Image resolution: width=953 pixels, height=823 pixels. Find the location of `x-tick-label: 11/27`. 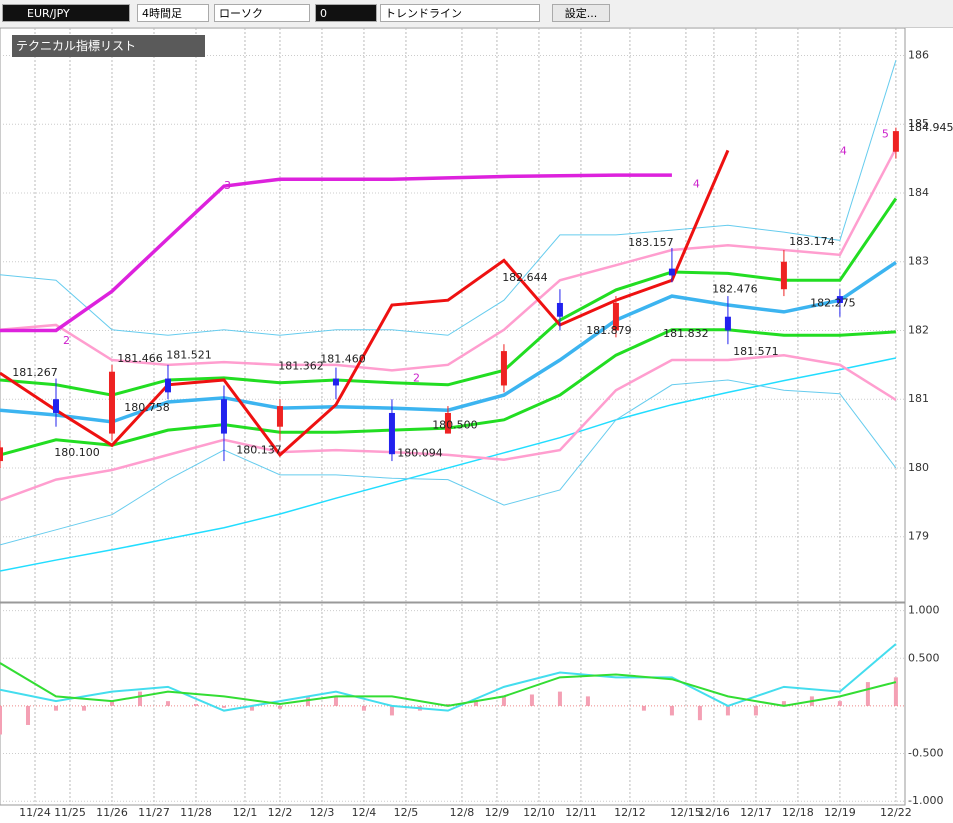

x-tick-label: 11/27 is located at coordinates (154, 812).